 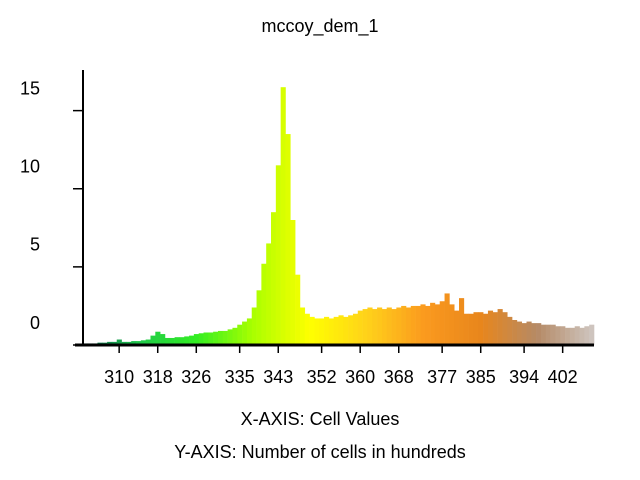 What do you see at coordinates (399, 377) in the screenshot?
I see `x-tick-label: 368` at bounding box center [399, 377].